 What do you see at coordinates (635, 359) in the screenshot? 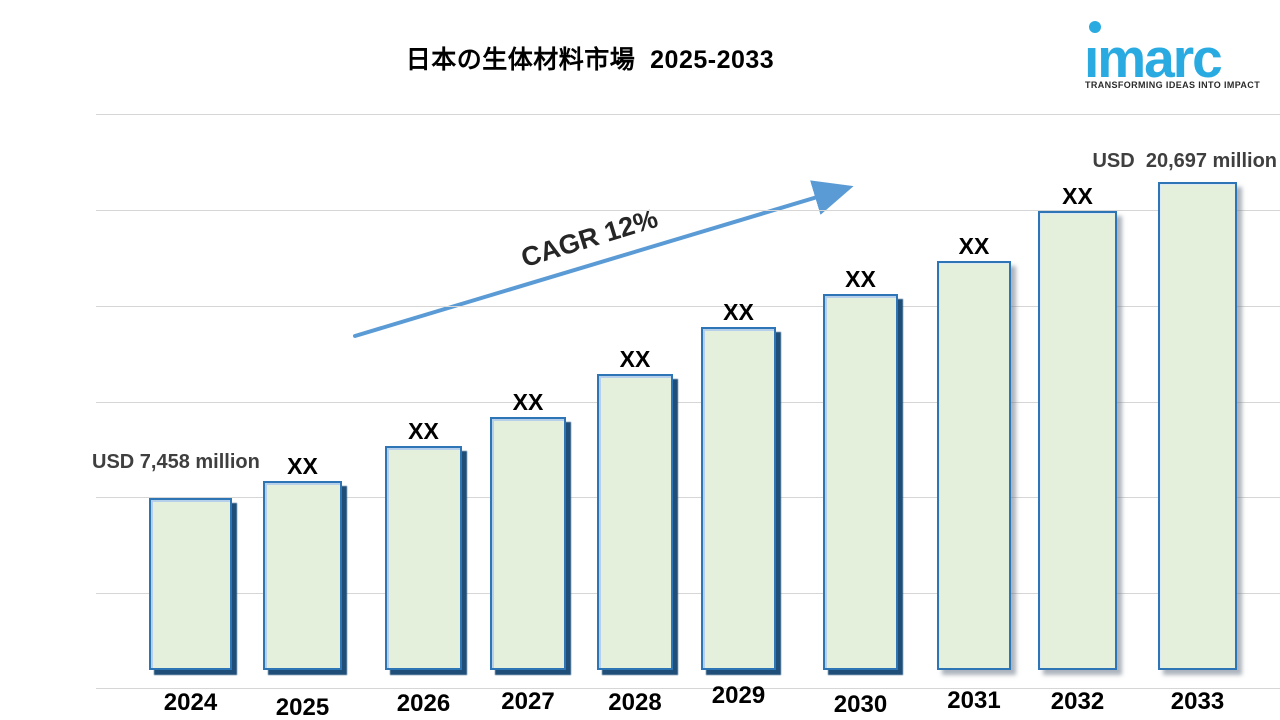
I see `value-label-2028: XX` at bounding box center [635, 359].